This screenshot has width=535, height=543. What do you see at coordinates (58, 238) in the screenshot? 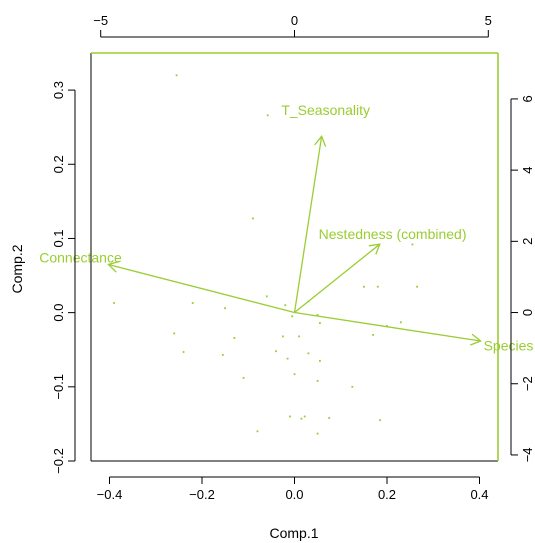
I see `y-tick-label: 0.1` at bounding box center [58, 238].